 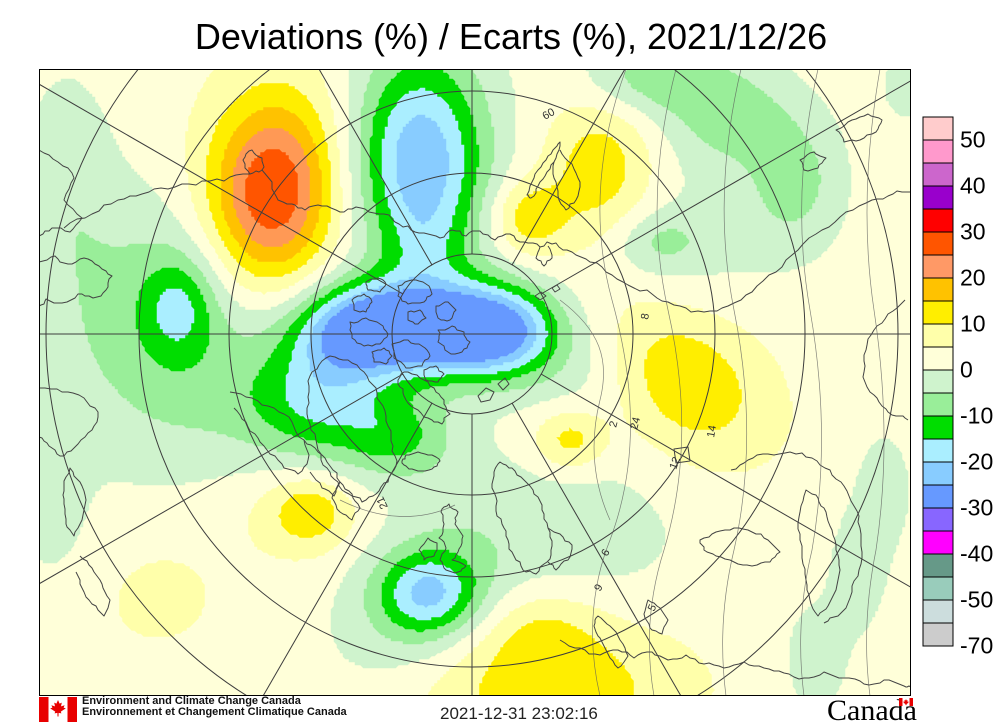 I want to click on svg-text: 30, so click(x=973, y=232).